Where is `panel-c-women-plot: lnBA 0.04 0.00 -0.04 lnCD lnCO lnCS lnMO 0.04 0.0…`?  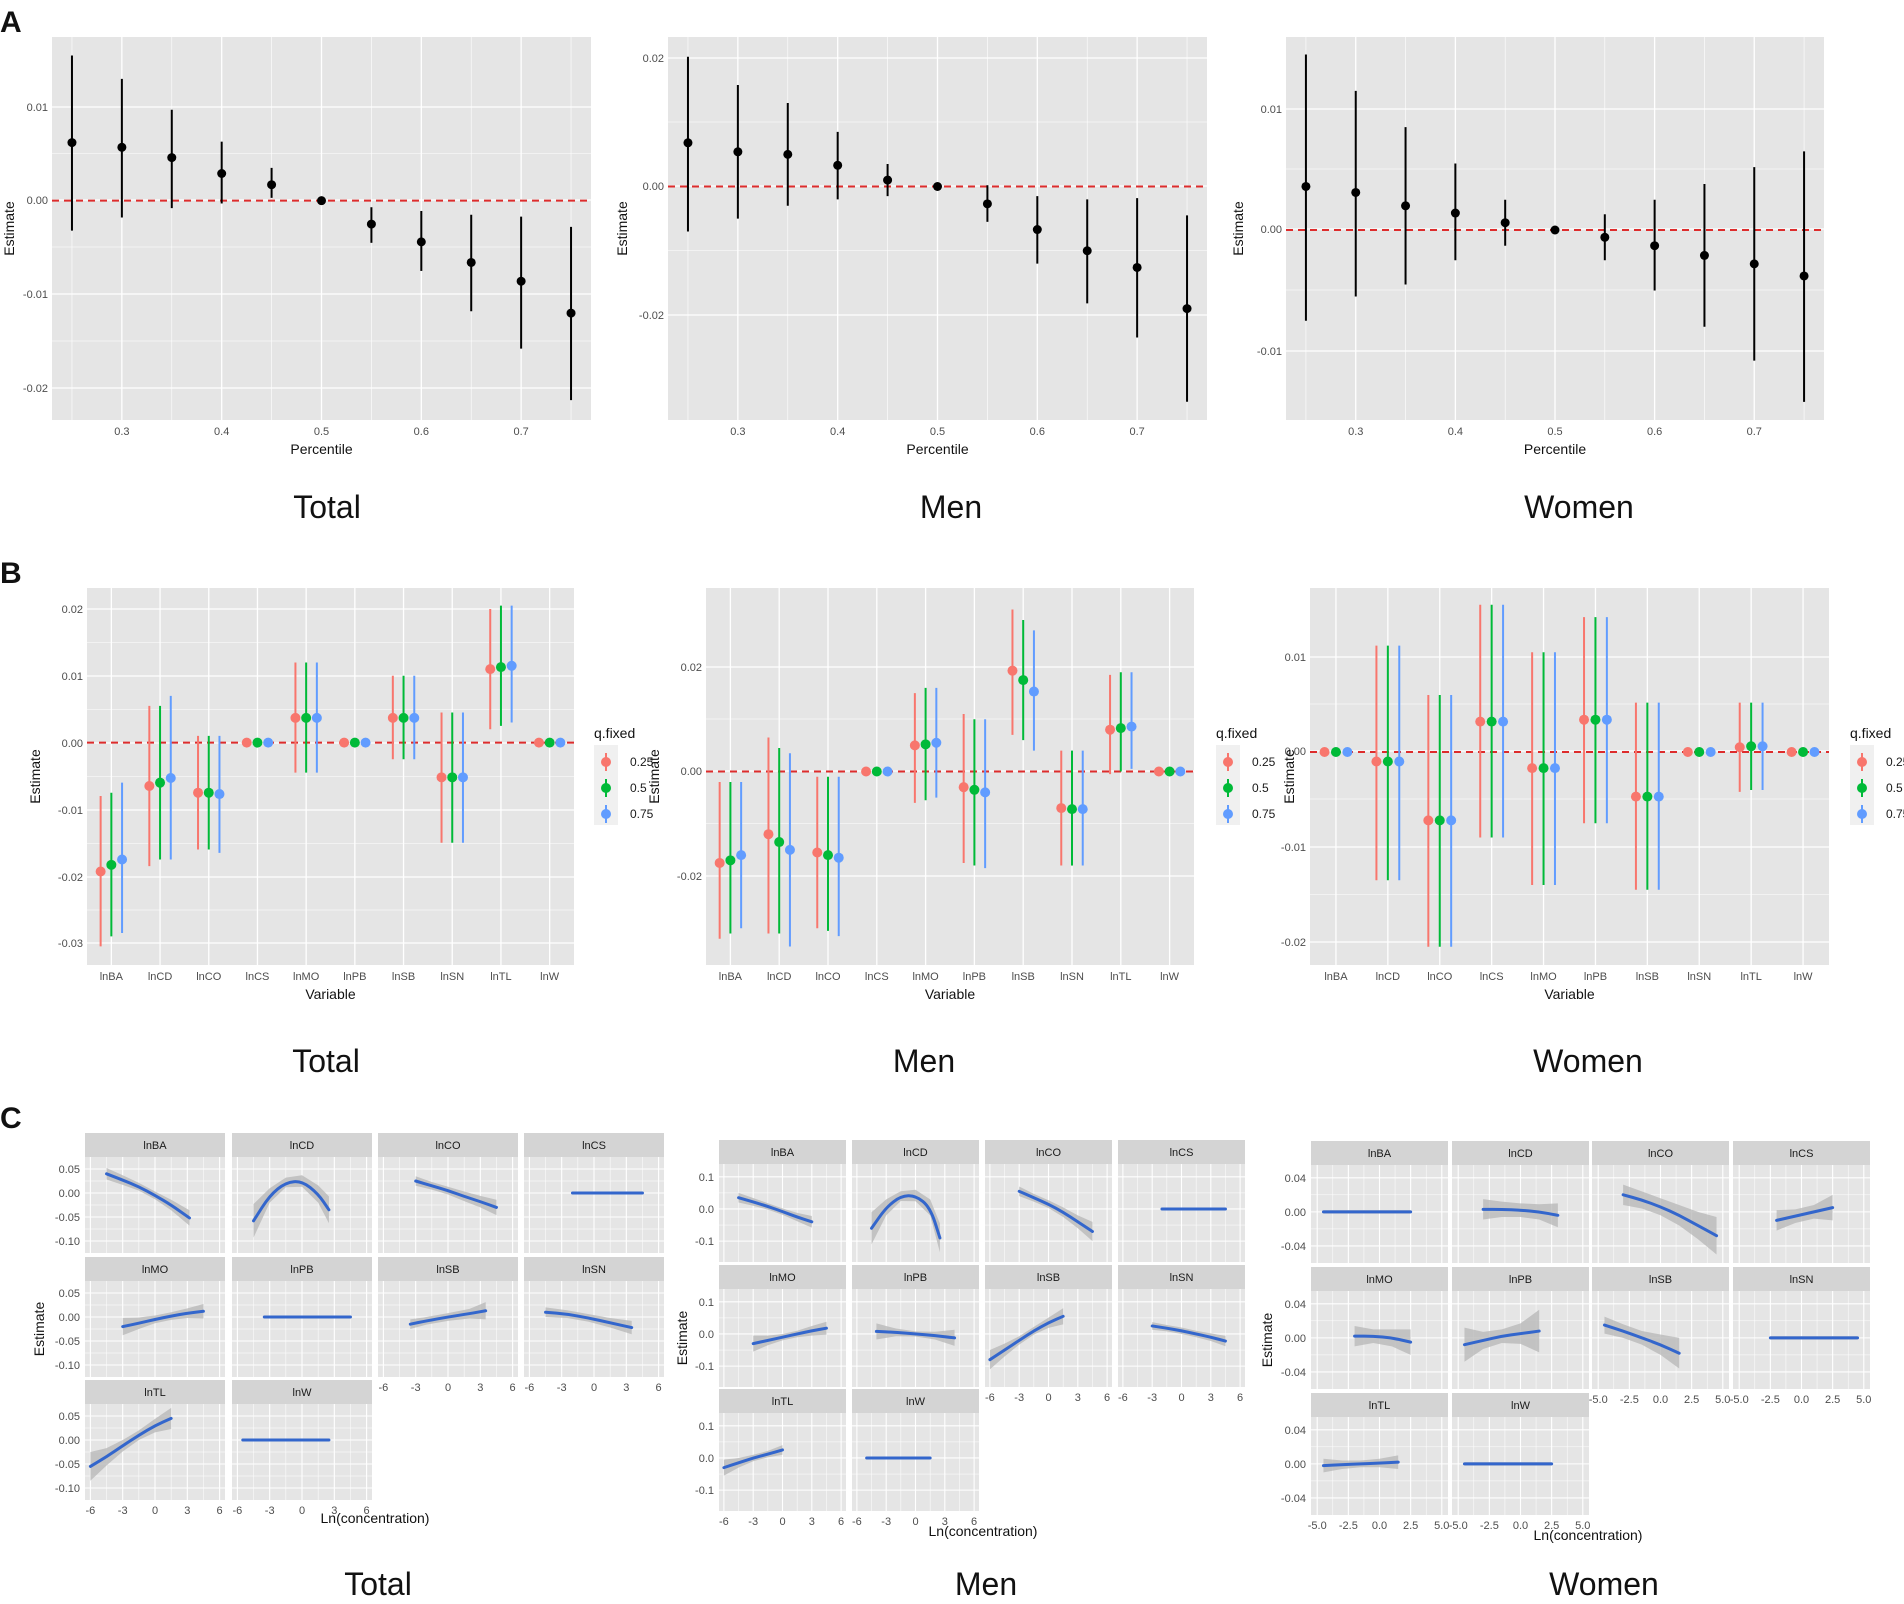
panel-c-women-plot: lnBA 0.04 0.00 -0.04 lnCD lnCO lnCS lnMO 0.04 0.0… is located at coordinates (1565, 1342).